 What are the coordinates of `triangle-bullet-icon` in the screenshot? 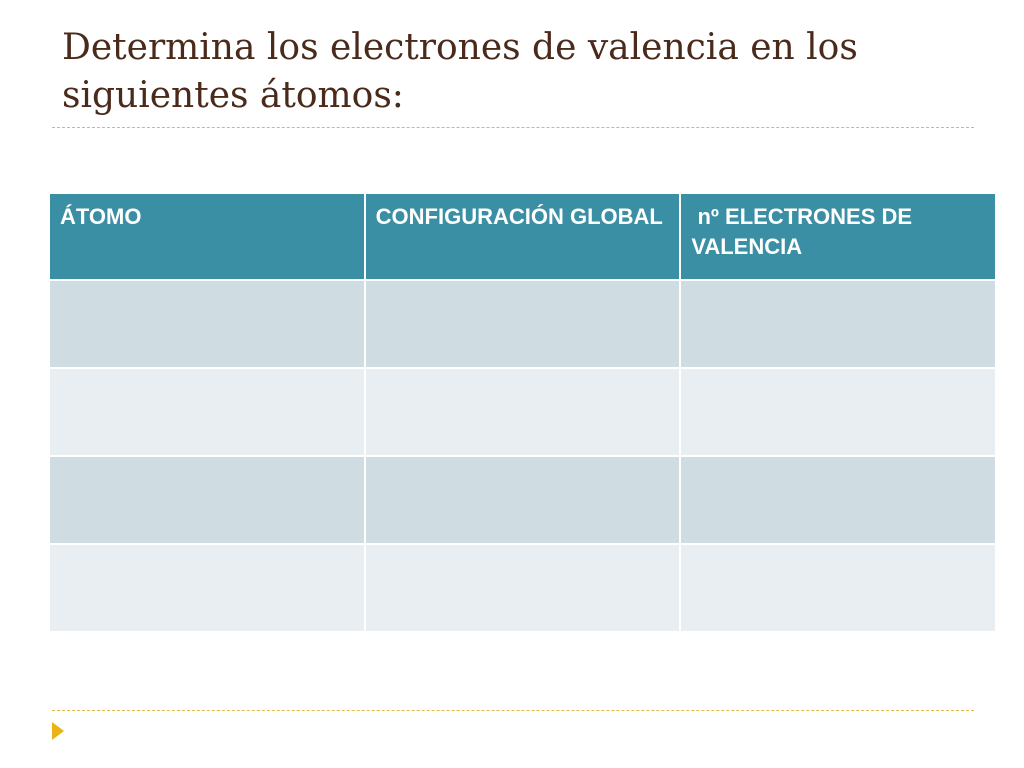 It's located at (58, 731).